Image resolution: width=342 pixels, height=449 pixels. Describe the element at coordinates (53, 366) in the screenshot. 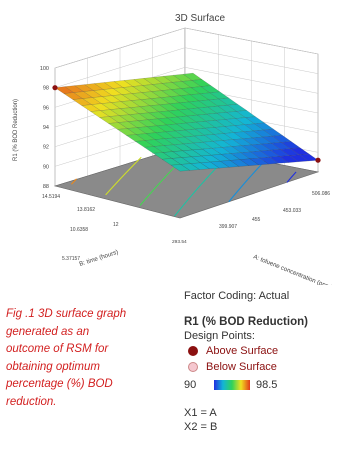

I see `caption-line: obtaining optimum` at that location.